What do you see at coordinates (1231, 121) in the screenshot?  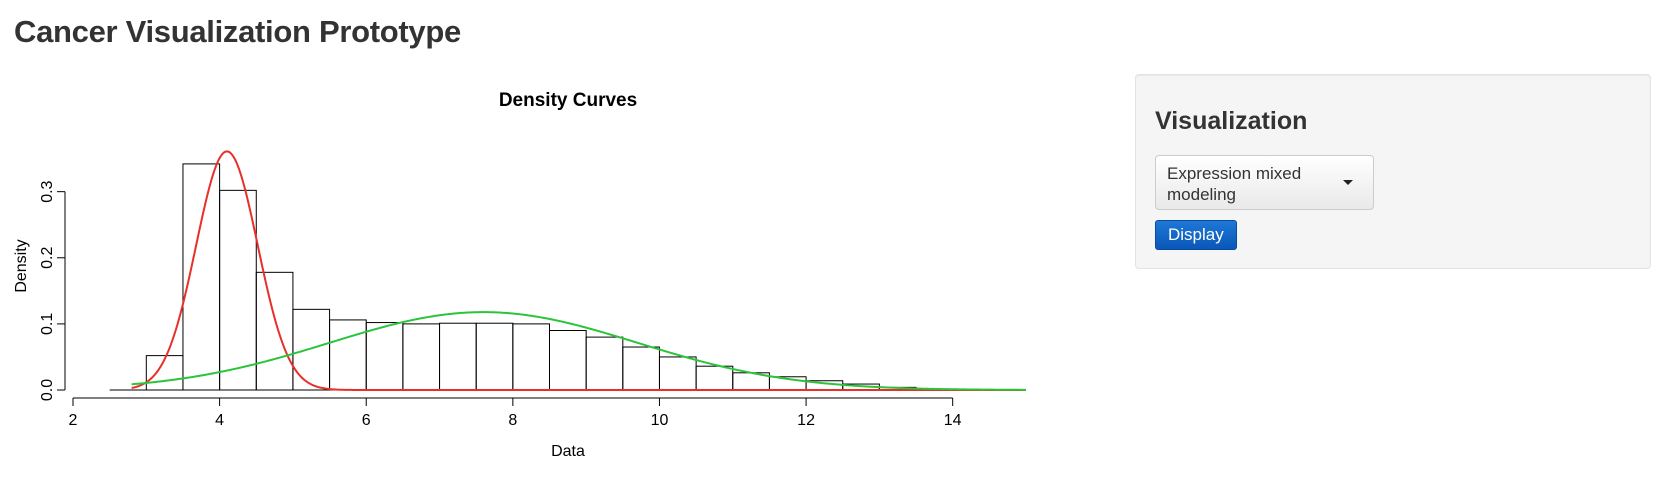 I see `panel-heading: Visualization` at bounding box center [1231, 121].